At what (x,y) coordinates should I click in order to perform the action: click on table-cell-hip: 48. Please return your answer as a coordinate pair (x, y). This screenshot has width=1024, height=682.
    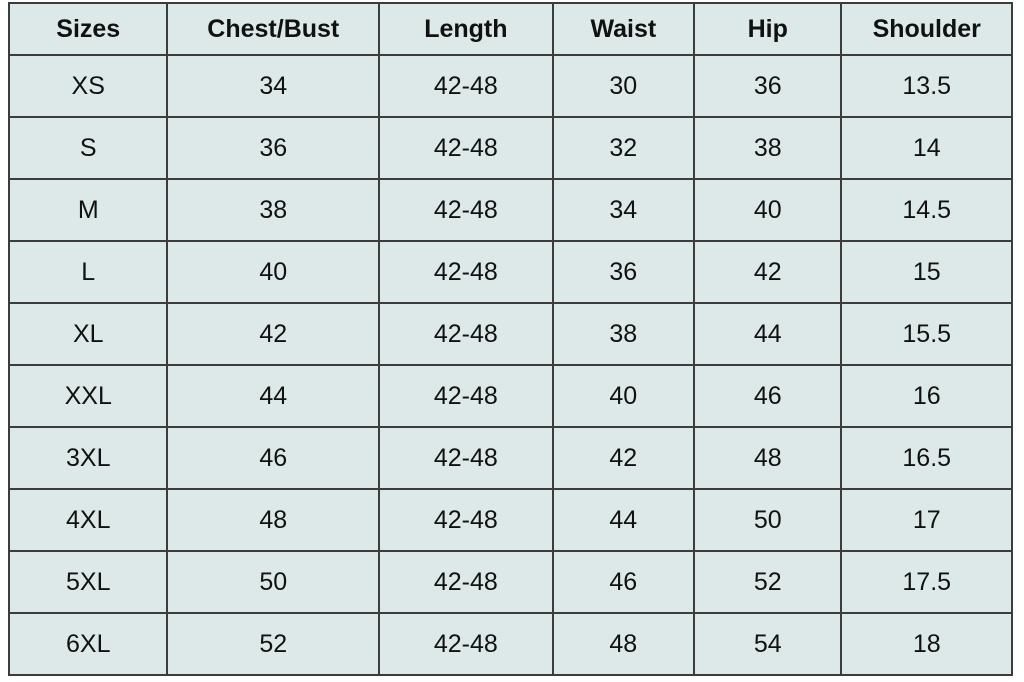
    Looking at the image, I should click on (768, 458).